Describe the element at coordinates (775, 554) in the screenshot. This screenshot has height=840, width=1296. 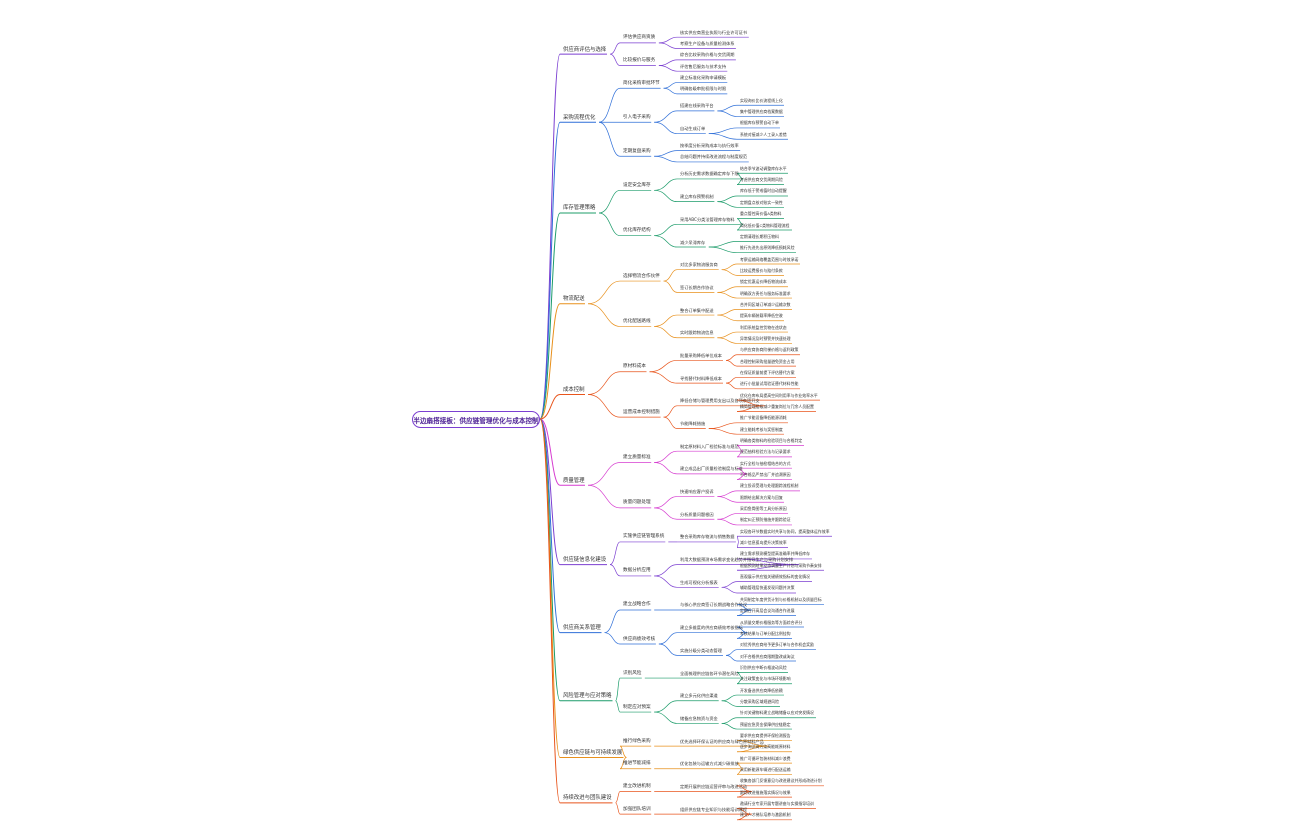
I see `leaf-topic: 建立需求预测模型提高准确率并降低库存` at that location.